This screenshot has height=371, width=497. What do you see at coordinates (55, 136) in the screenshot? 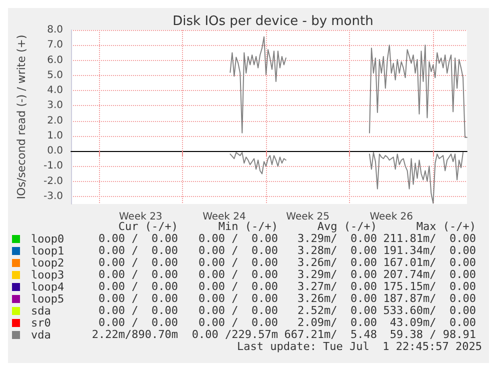
I see `y-tick-label: 1.0` at bounding box center [55, 136].